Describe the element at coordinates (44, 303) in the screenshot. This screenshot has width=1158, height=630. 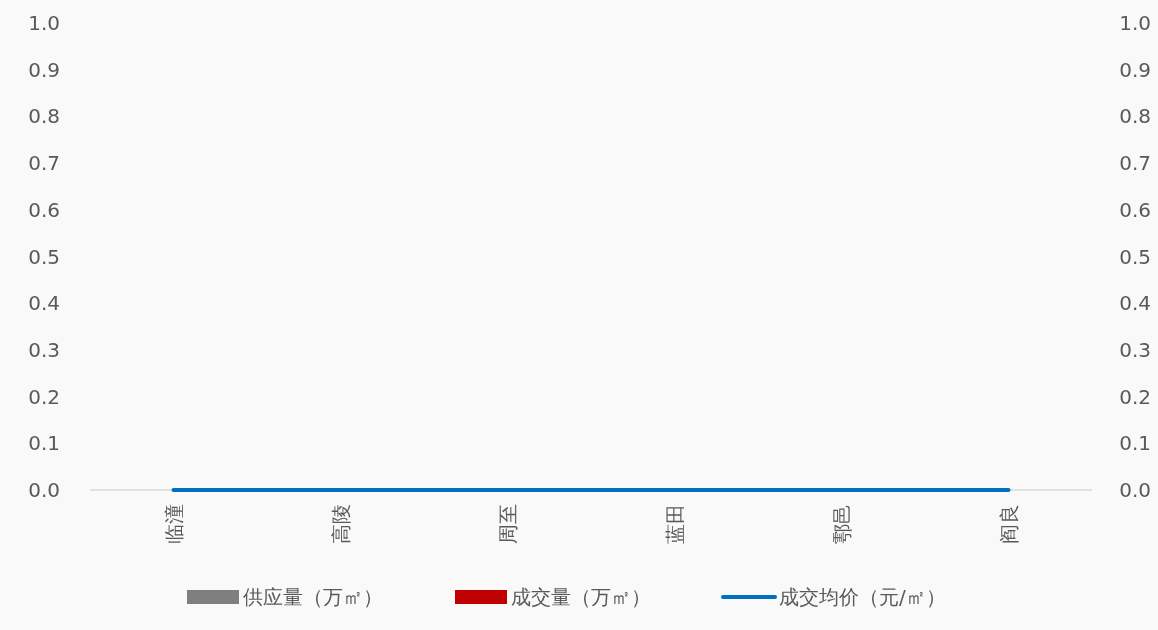
I see `y-tick-label: 0.4` at that location.